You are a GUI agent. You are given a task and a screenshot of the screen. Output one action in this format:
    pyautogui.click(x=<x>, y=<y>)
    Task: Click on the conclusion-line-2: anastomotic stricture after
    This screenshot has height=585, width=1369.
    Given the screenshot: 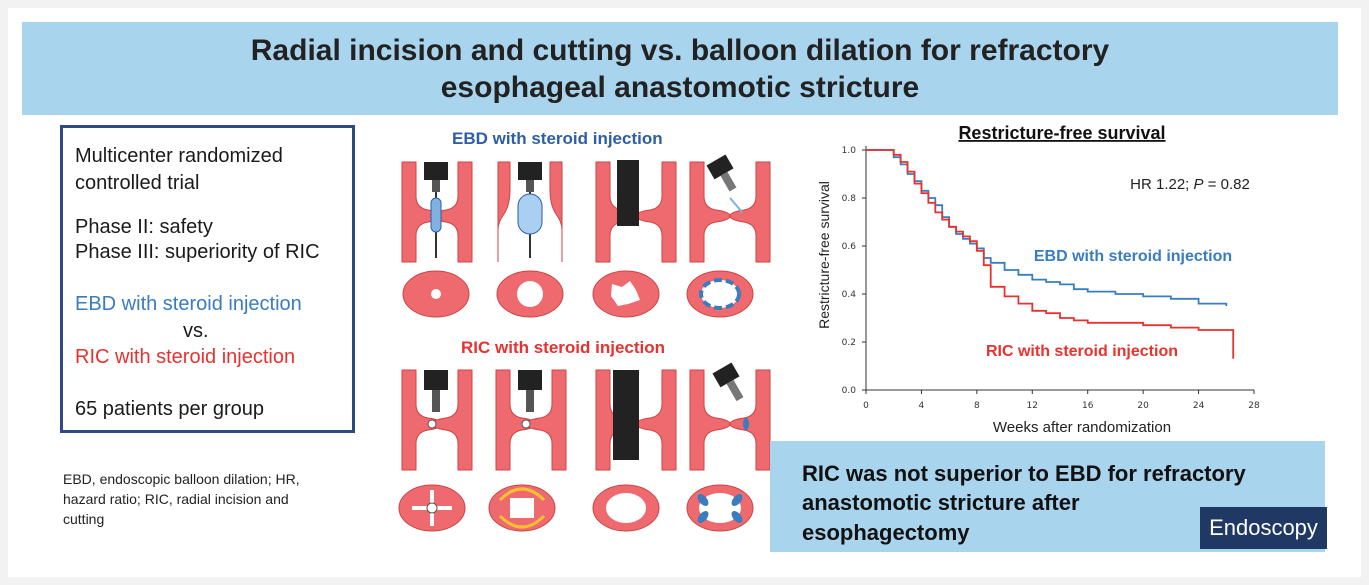 What is the action you would take?
    pyautogui.click(x=941, y=502)
    